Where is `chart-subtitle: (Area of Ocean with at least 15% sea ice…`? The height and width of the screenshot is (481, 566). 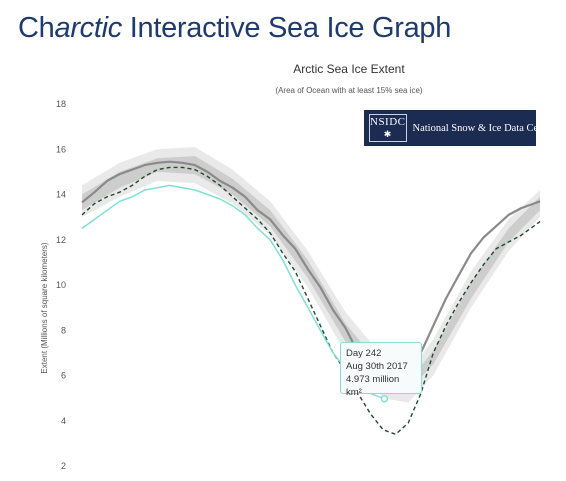 chart-subtitle: (Area of Ocean with at least 15% sea ice… is located at coordinates (349, 90).